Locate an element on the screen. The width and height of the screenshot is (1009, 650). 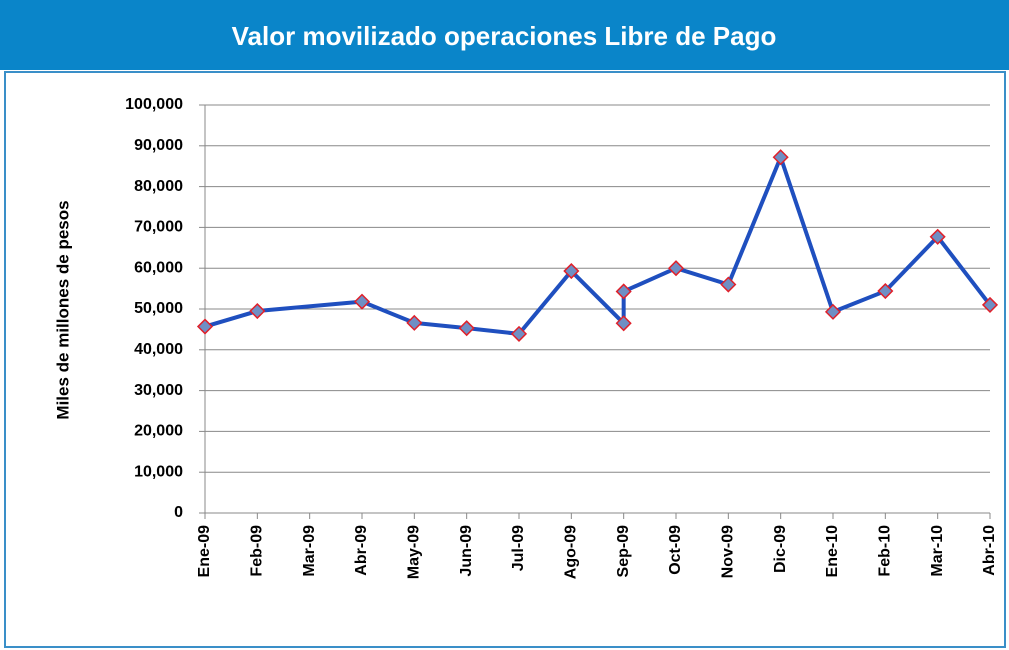
title-bar is located at coordinates (504, 35).